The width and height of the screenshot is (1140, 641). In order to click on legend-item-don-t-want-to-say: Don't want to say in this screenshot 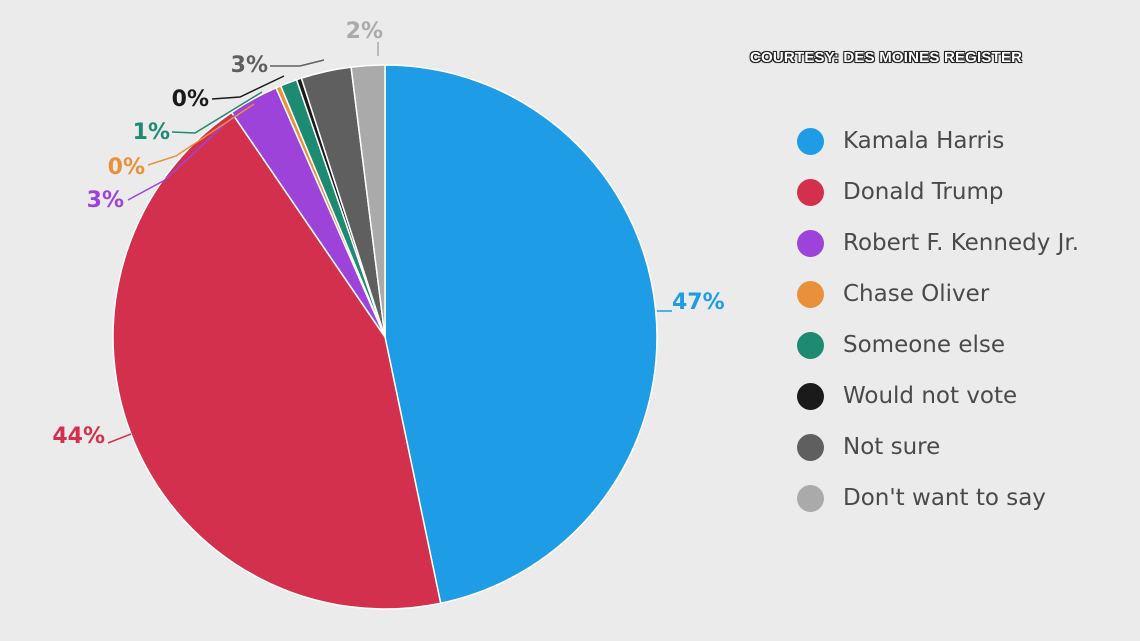, I will do `click(951, 498)`.